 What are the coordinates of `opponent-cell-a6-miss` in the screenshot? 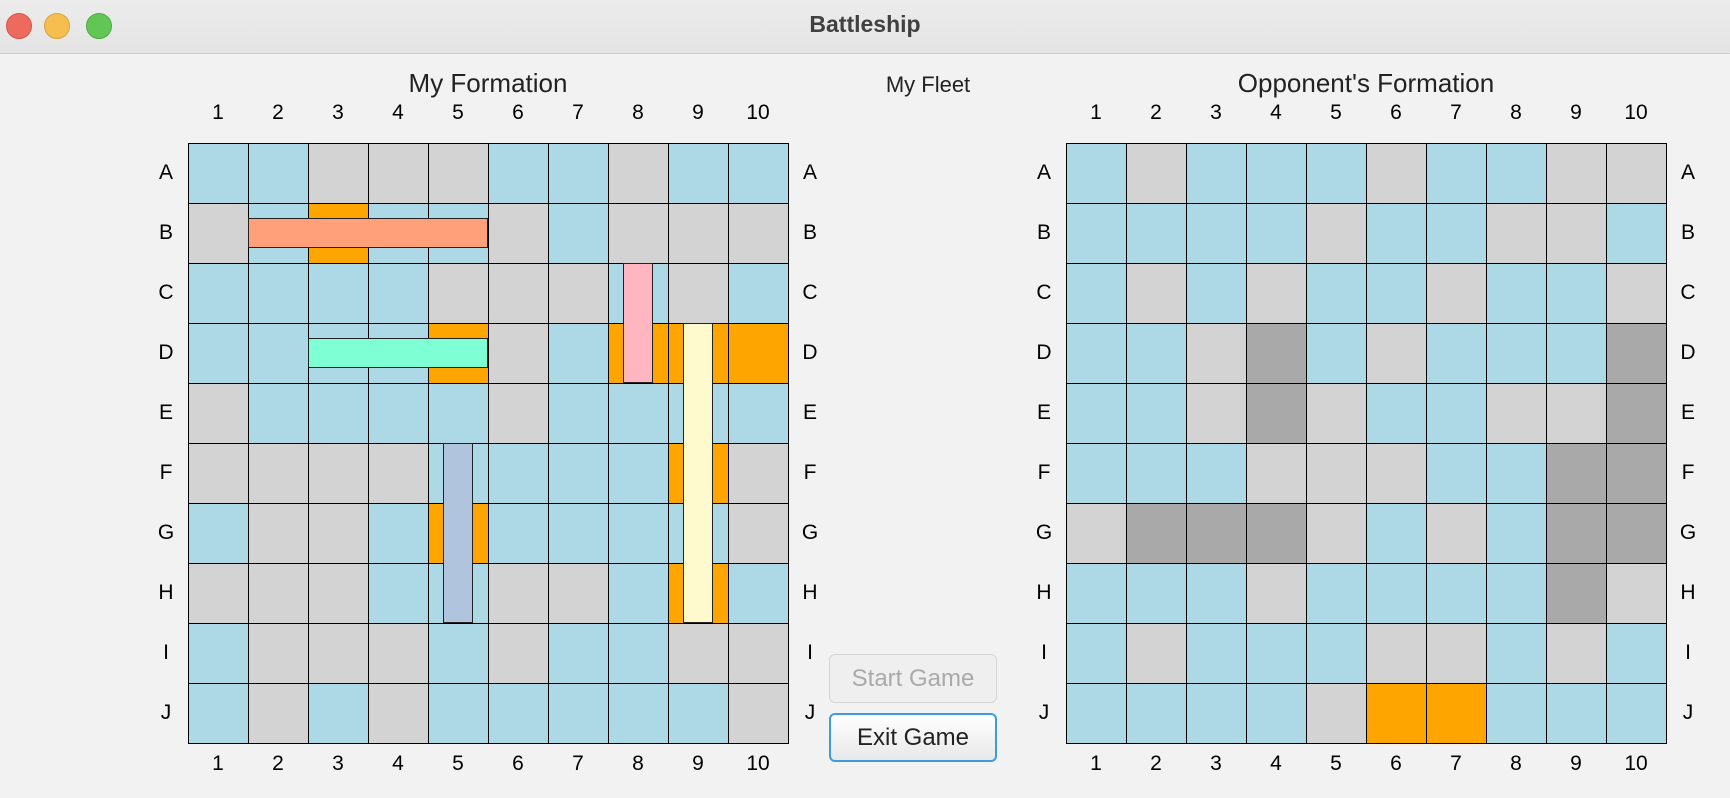 It's located at (1397, 174).